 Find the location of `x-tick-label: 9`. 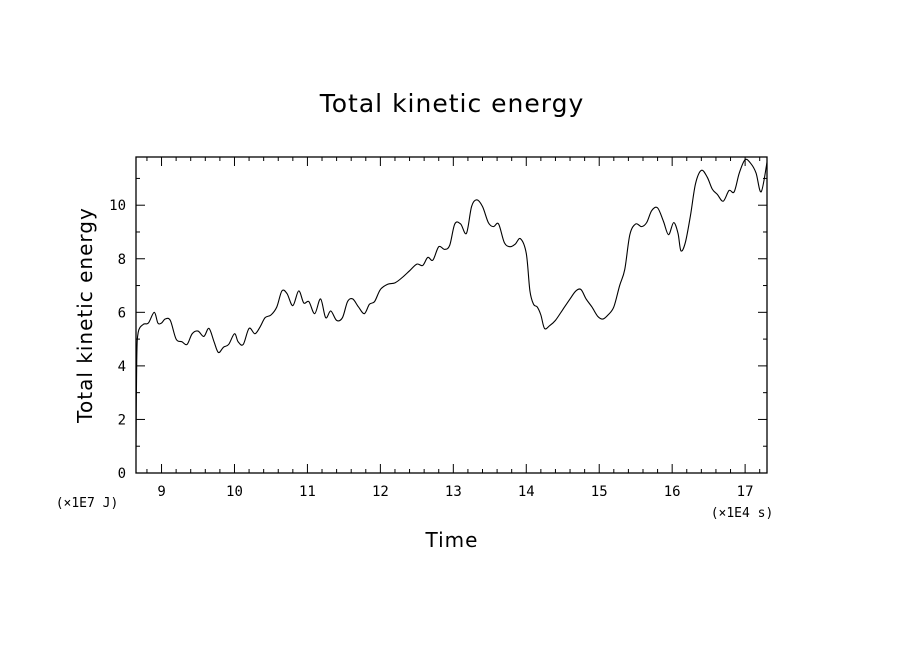

x-tick-label: 9 is located at coordinates (161, 492).